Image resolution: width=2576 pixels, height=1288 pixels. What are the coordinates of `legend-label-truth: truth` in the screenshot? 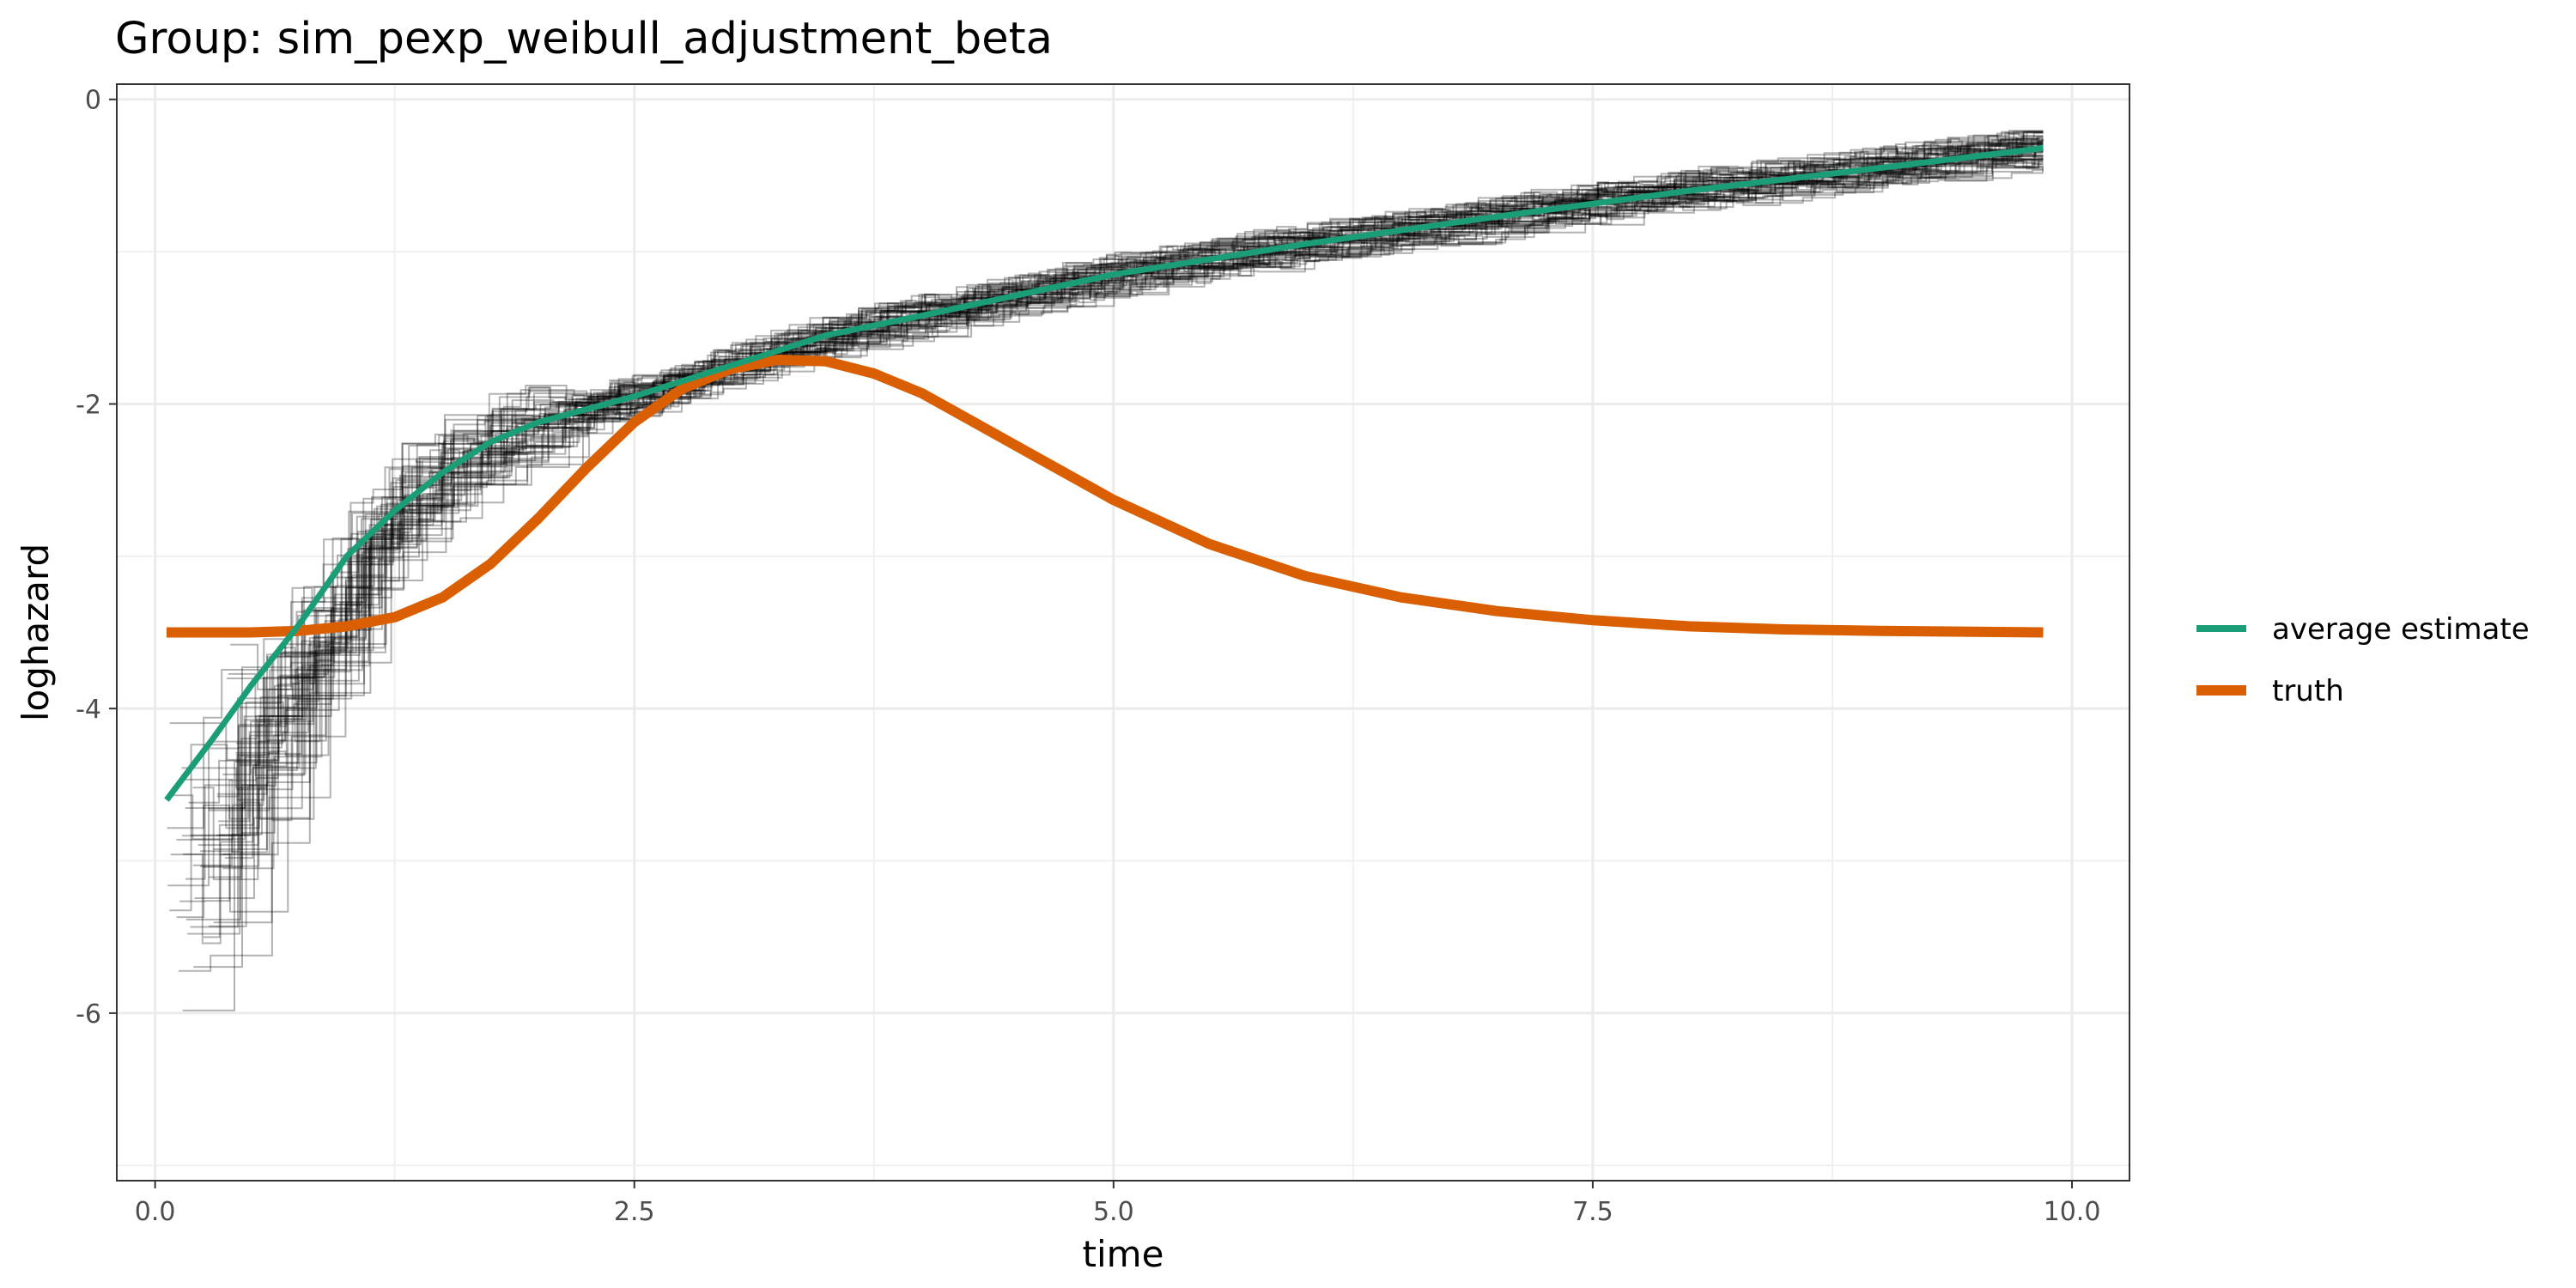 It's located at (2308, 691).